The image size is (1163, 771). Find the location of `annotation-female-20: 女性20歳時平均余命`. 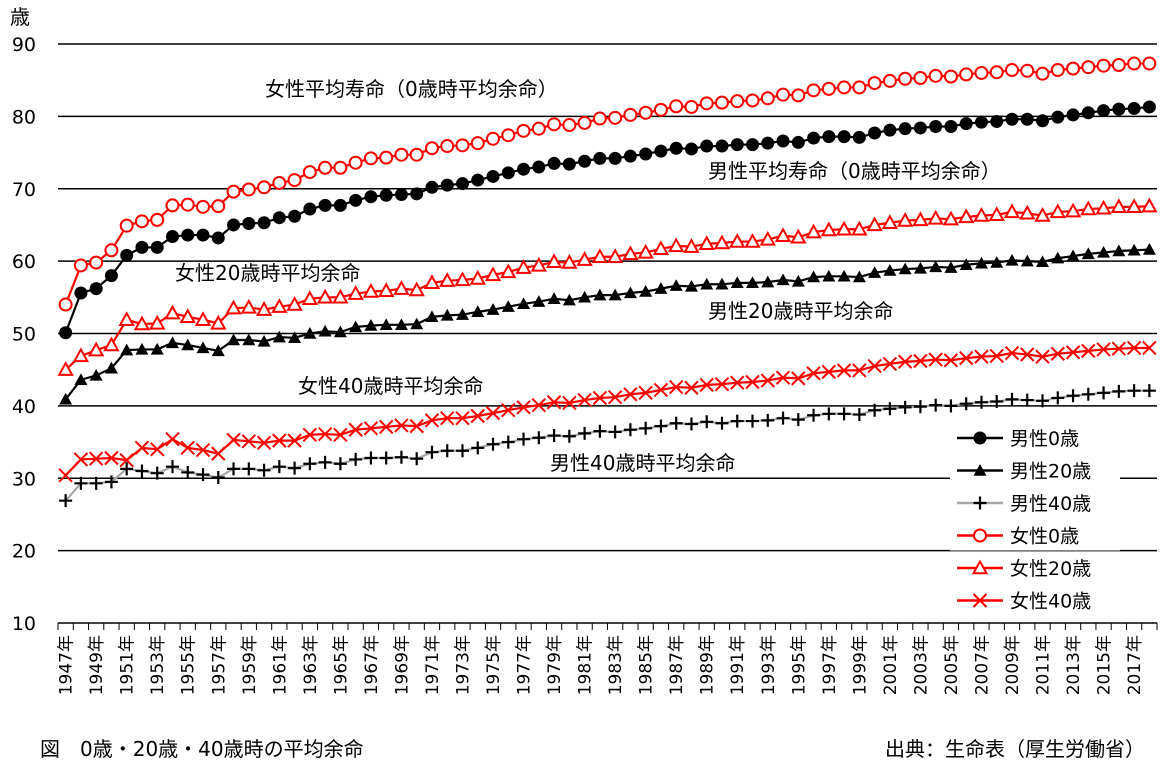

annotation-female-20: 女性20歳時平均余命 is located at coordinates (267, 273).